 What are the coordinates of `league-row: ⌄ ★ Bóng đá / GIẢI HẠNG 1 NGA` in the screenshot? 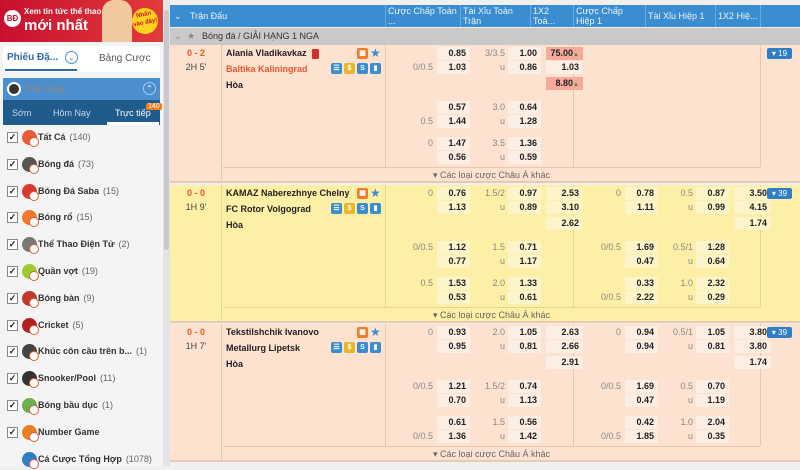 It's located at (485, 36).